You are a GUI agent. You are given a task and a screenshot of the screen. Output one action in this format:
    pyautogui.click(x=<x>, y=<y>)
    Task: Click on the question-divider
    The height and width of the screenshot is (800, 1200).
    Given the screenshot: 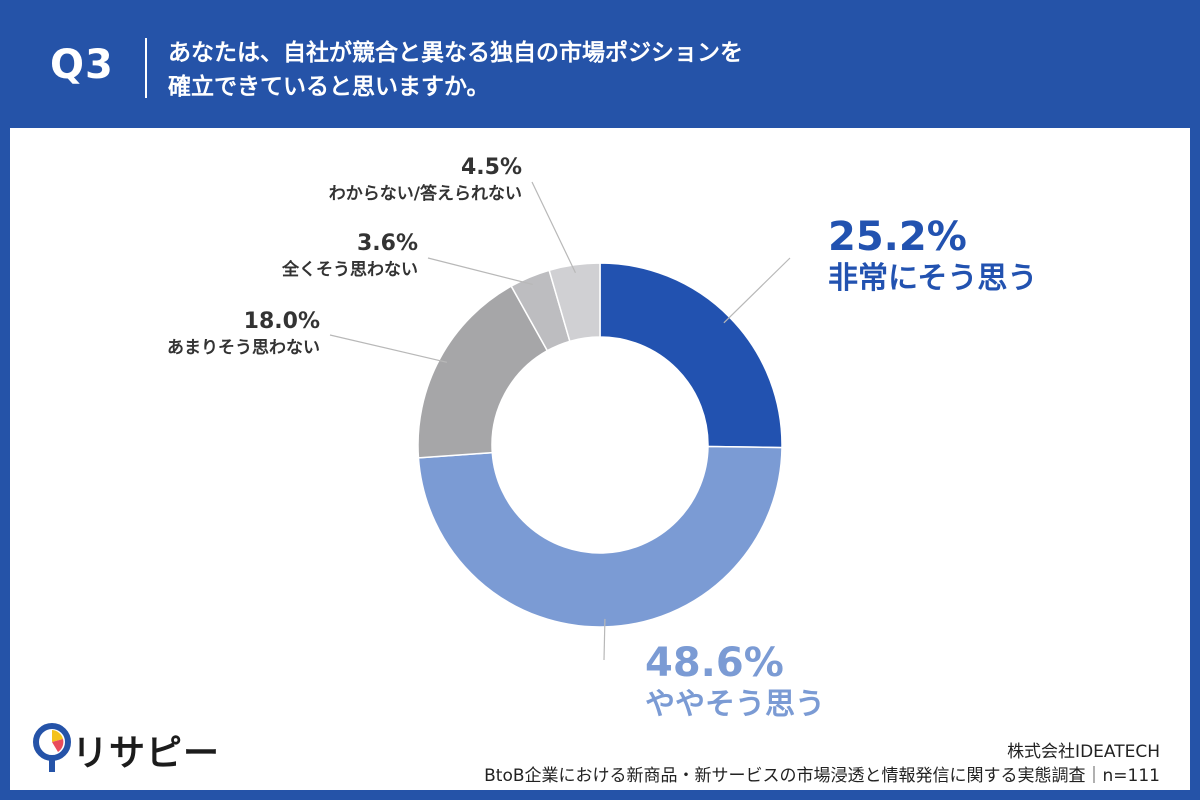 What is the action you would take?
    pyautogui.click(x=146, y=68)
    